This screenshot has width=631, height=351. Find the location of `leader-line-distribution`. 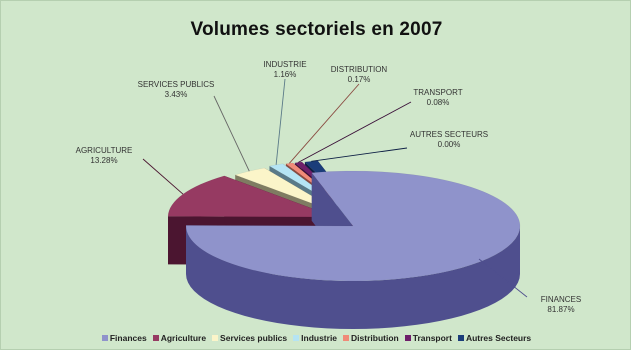

leader-line-distribution is located at coordinates (324, 123).